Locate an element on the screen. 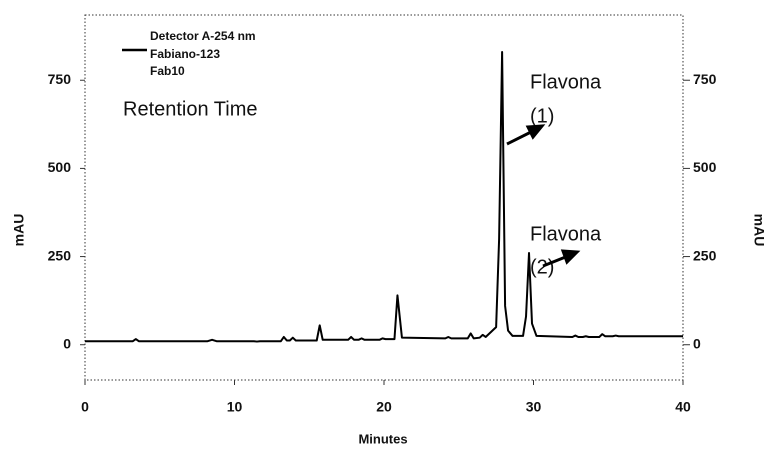  y2-axis-label: mAU is located at coordinates (758, 230).